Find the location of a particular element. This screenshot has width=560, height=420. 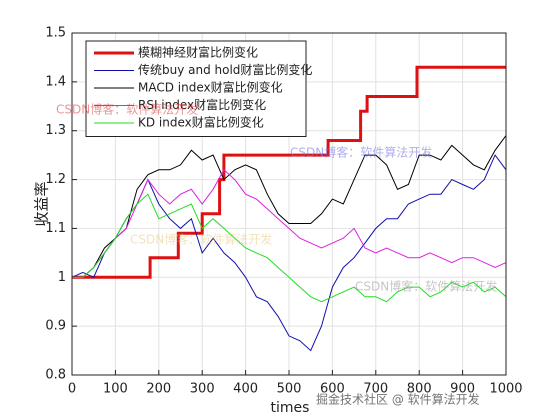

y-tick-label: 0.8 is located at coordinates (55, 375).